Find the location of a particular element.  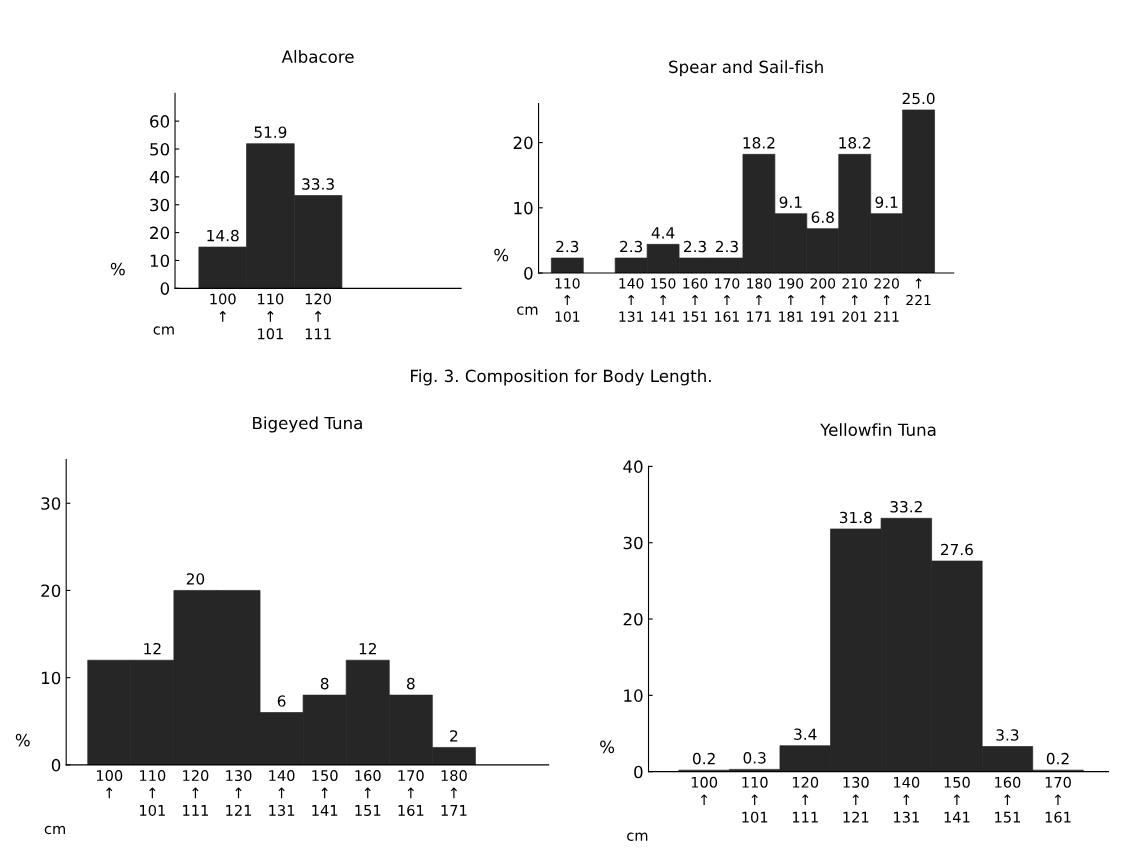

x-tick-label: 220 ↑ 211 is located at coordinates (886, 300).